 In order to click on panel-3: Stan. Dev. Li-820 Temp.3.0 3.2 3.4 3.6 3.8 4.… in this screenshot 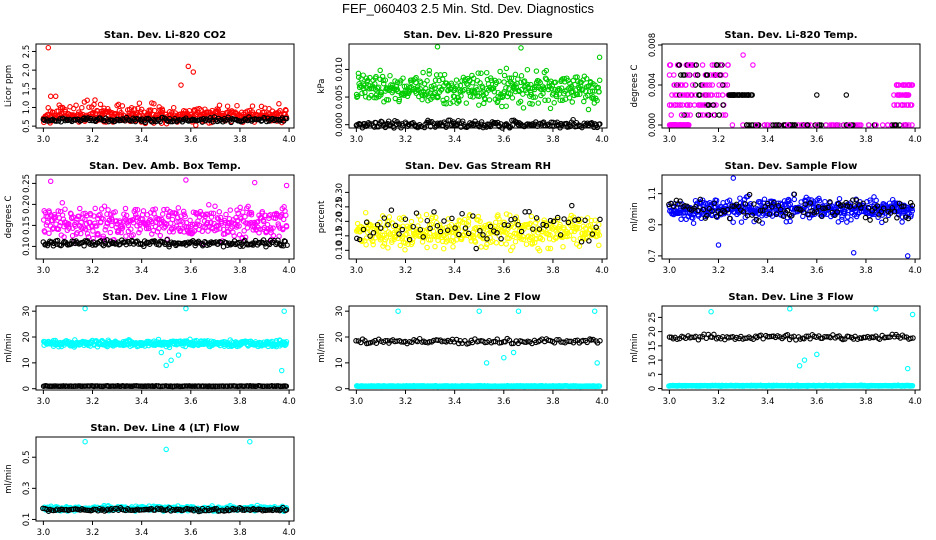, I will do `click(776, 87)`.